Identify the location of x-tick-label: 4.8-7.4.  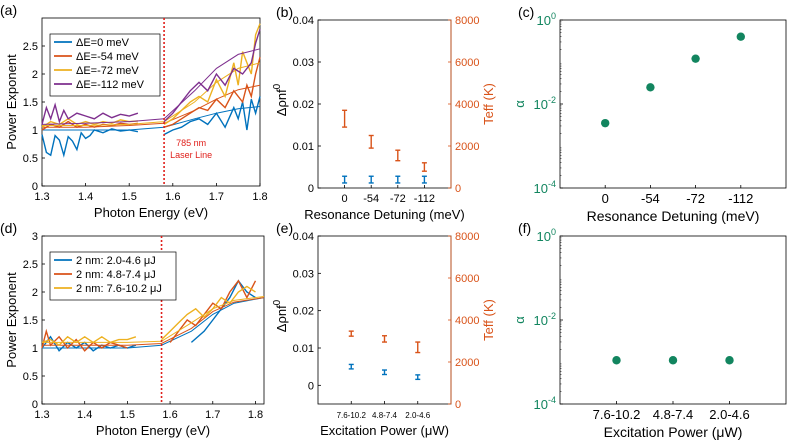
(384, 415).